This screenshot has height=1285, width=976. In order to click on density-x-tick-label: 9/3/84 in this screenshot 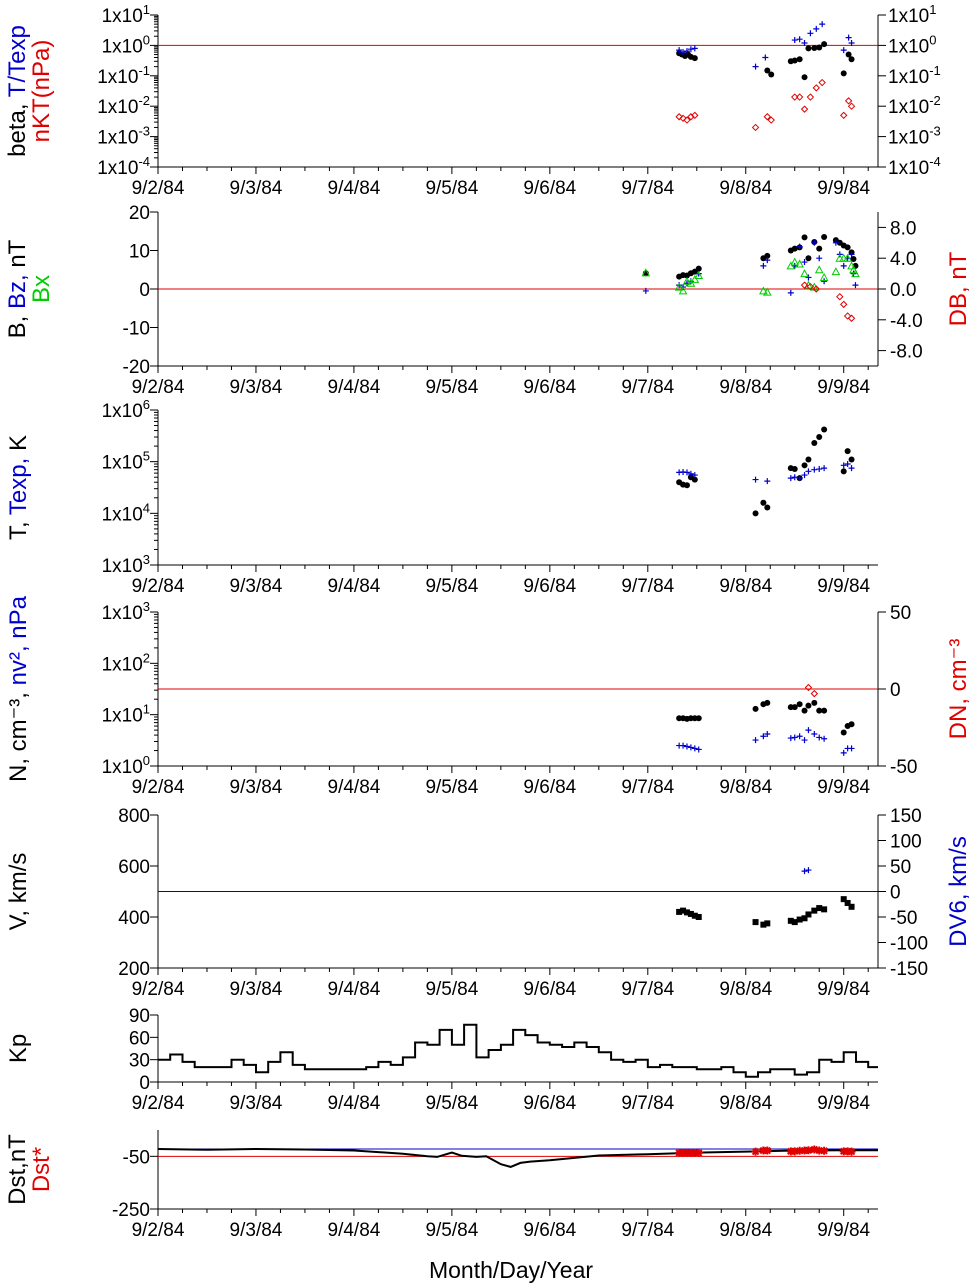, I will do `click(256, 787)`.